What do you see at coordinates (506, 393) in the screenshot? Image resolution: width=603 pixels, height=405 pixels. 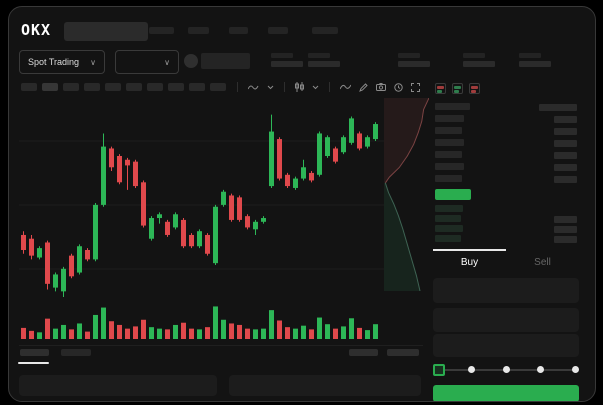 I see `submit-buy-button` at bounding box center [506, 393].